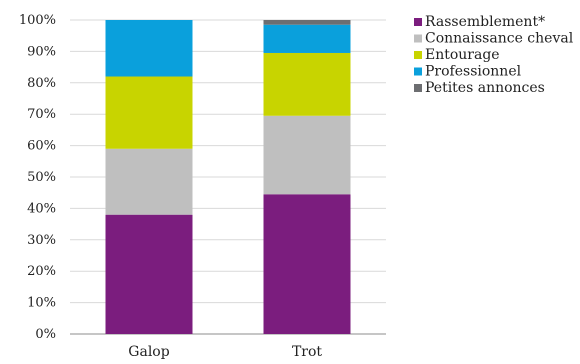 The height and width of the screenshot is (364, 580). What do you see at coordinates (41, 51) in the screenshot?
I see `y-tick-label: 90%` at bounding box center [41, 51].